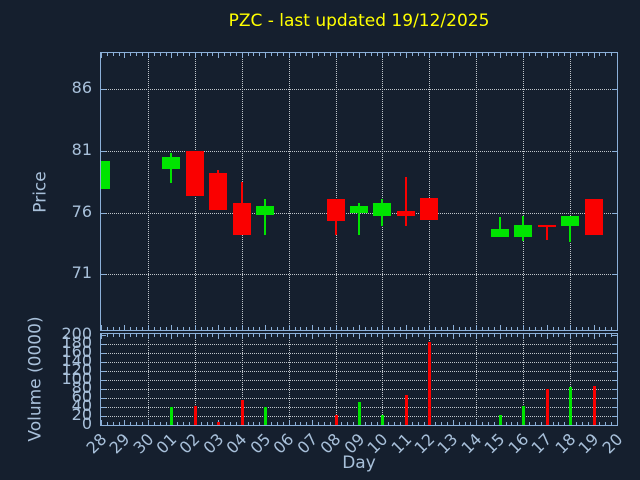  I want to click on volume-axis-label: Volume (0000), so click(35, 379).